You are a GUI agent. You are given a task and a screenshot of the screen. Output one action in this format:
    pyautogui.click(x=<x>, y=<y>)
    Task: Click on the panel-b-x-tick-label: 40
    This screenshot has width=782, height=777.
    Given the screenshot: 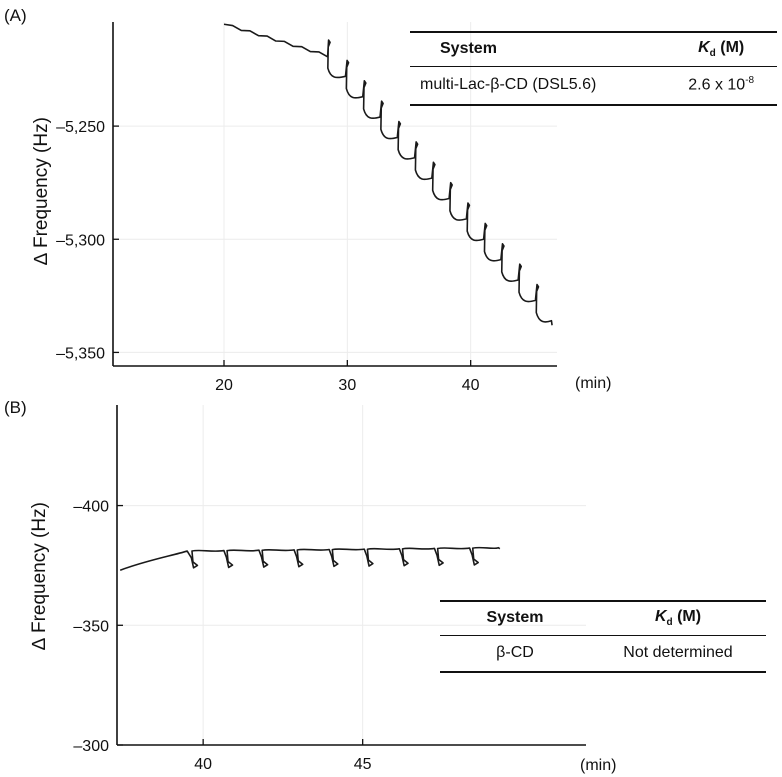 What is the action you would take?
    pyautogui.click(x=203, y=764)
    